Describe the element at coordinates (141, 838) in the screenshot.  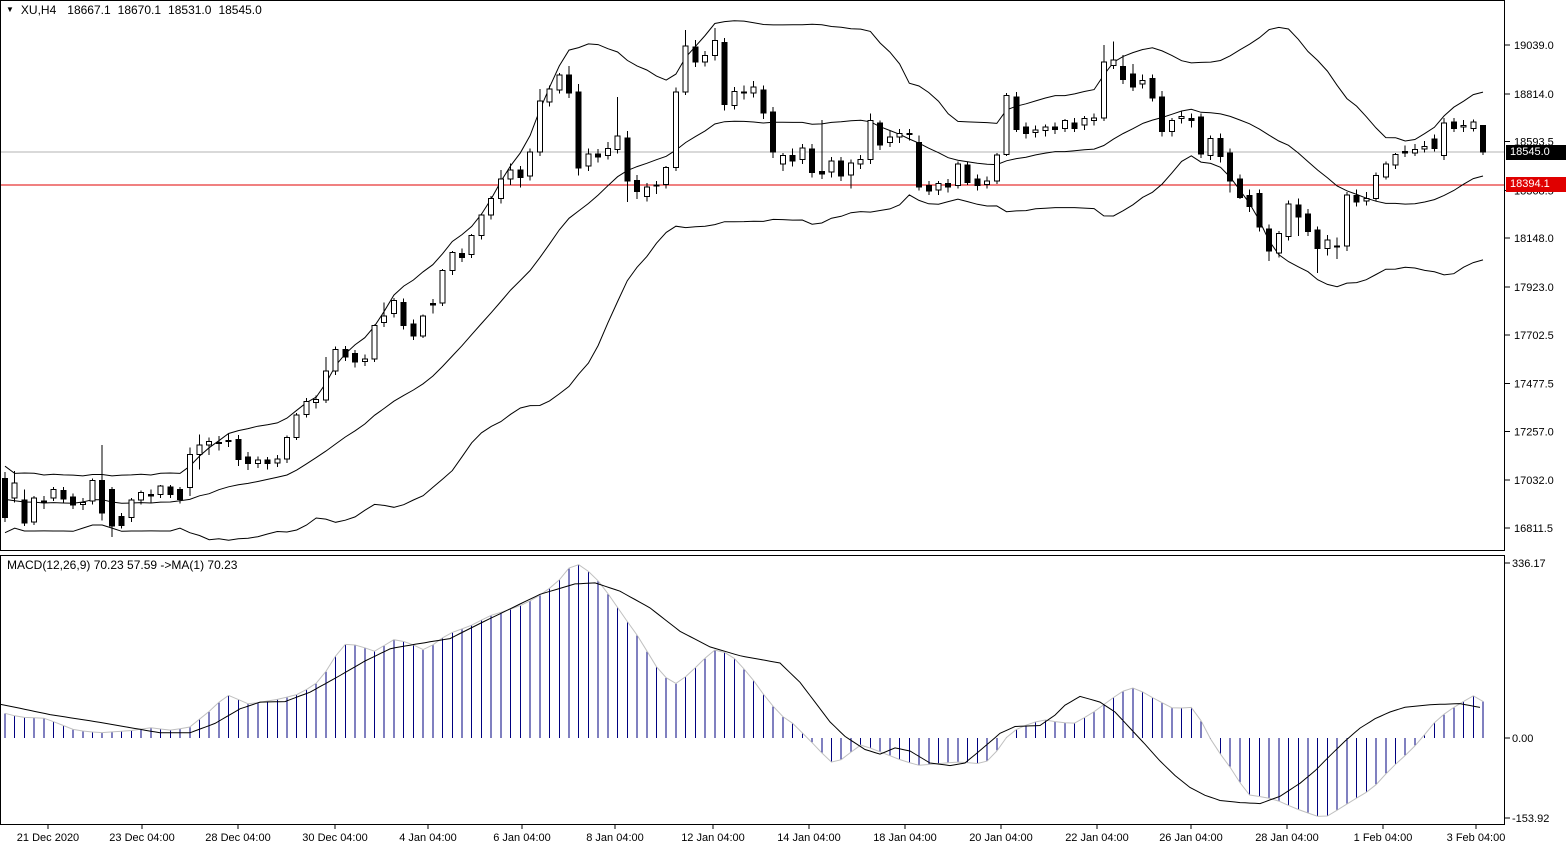
I see `time-axis-label: 23 Dec 04:00` at that location.